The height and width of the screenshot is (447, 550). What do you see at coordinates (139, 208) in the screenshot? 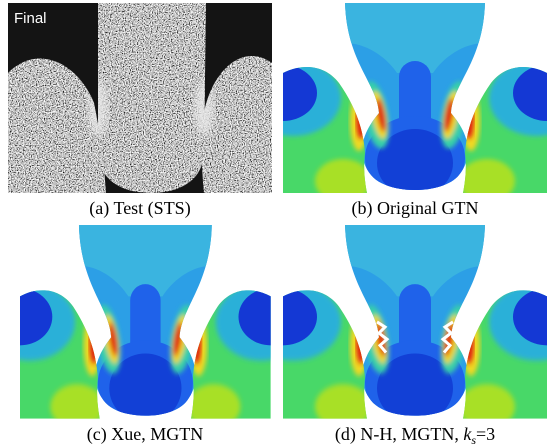
I see `caption: (a) Test (STS)` at bounding box center [139, 208].